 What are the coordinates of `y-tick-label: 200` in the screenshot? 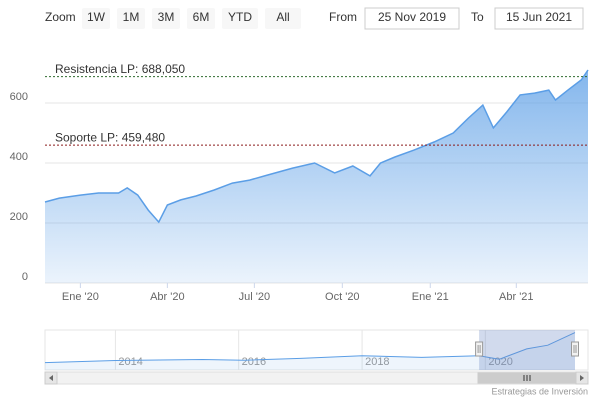 It's located at (19, 217).